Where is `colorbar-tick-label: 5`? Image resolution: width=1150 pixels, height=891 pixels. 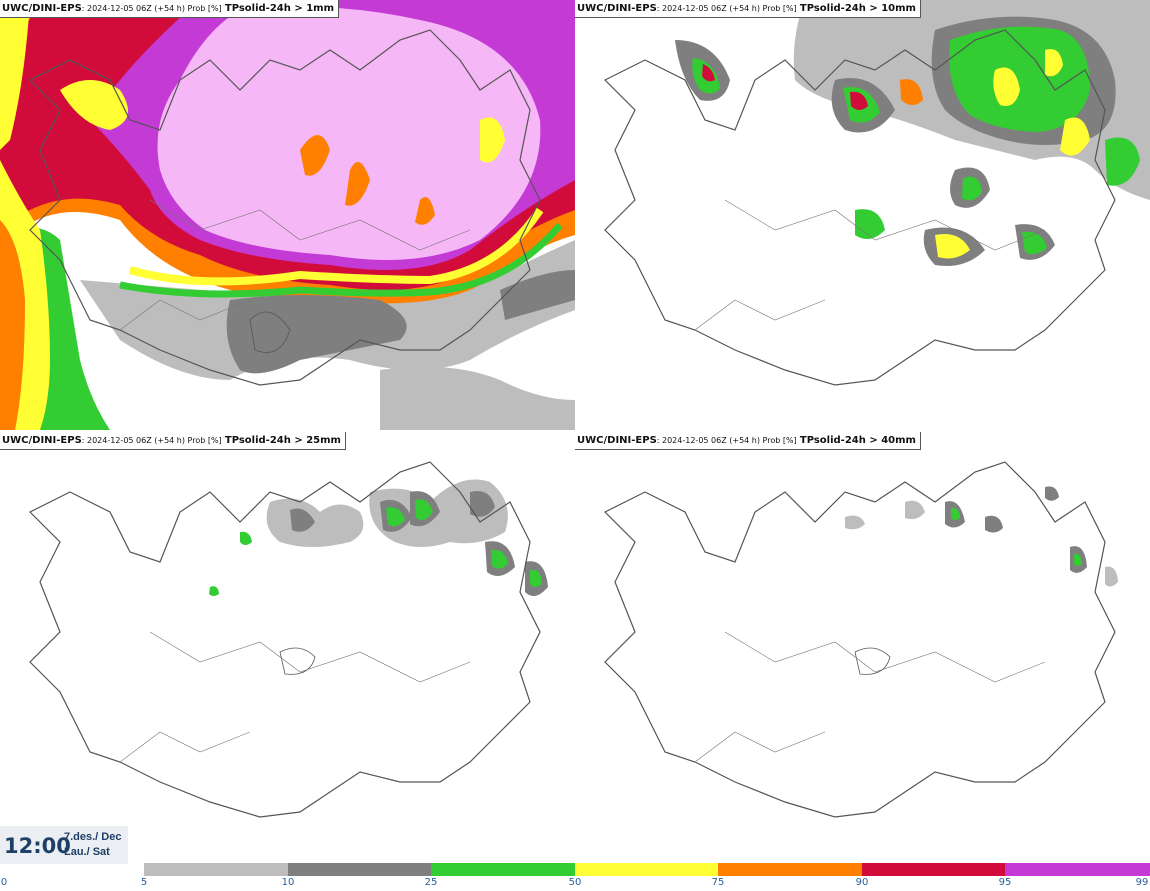
colorbar-tick-label: 5 is located at coordinates (144, 882).